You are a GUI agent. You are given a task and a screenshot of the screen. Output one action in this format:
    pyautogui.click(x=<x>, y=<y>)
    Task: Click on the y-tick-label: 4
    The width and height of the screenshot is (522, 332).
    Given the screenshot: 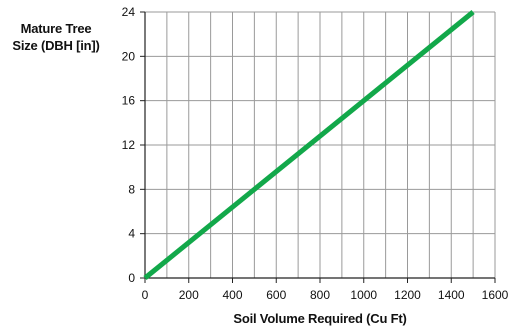 What is the action you would take?
    pyautogui.click(x=131, y=234)
    